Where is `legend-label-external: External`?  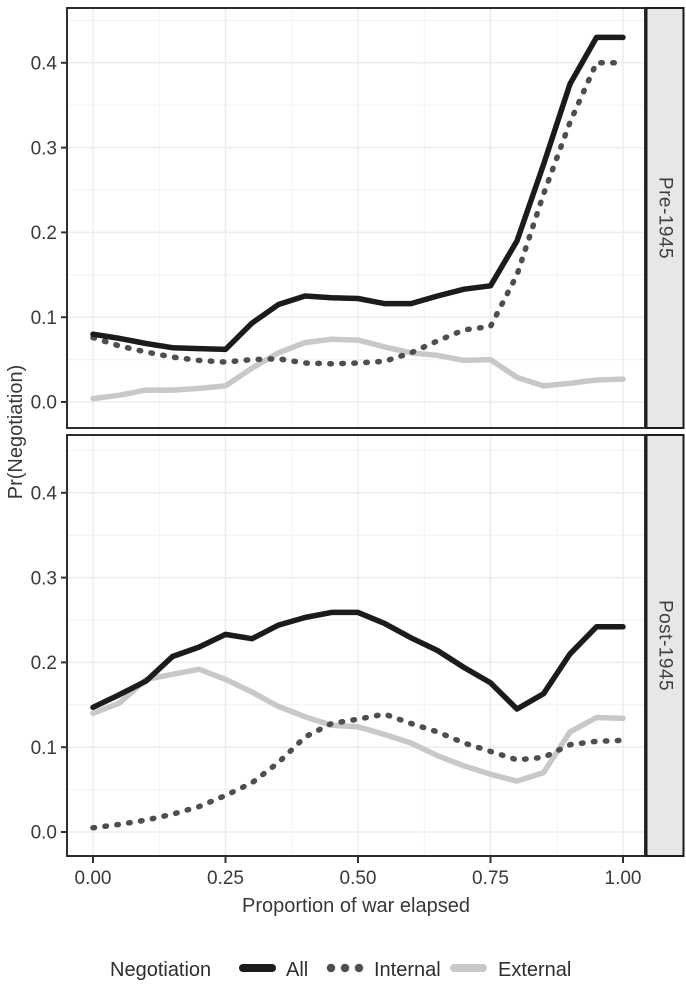
legend-label-external: External is located at coordinates (534, 970).